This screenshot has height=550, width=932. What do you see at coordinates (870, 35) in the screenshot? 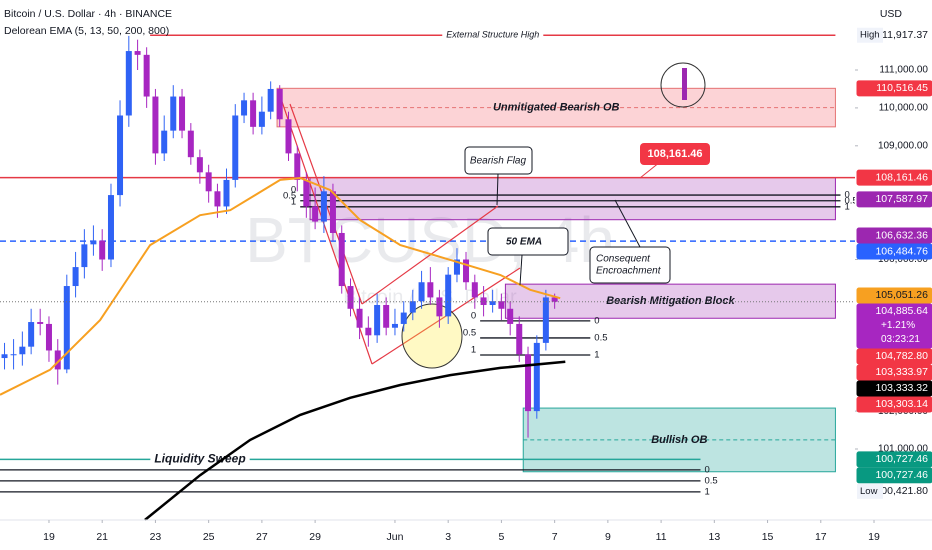
I see `price-tag-prefix: High` at bounding box center [870, 35].